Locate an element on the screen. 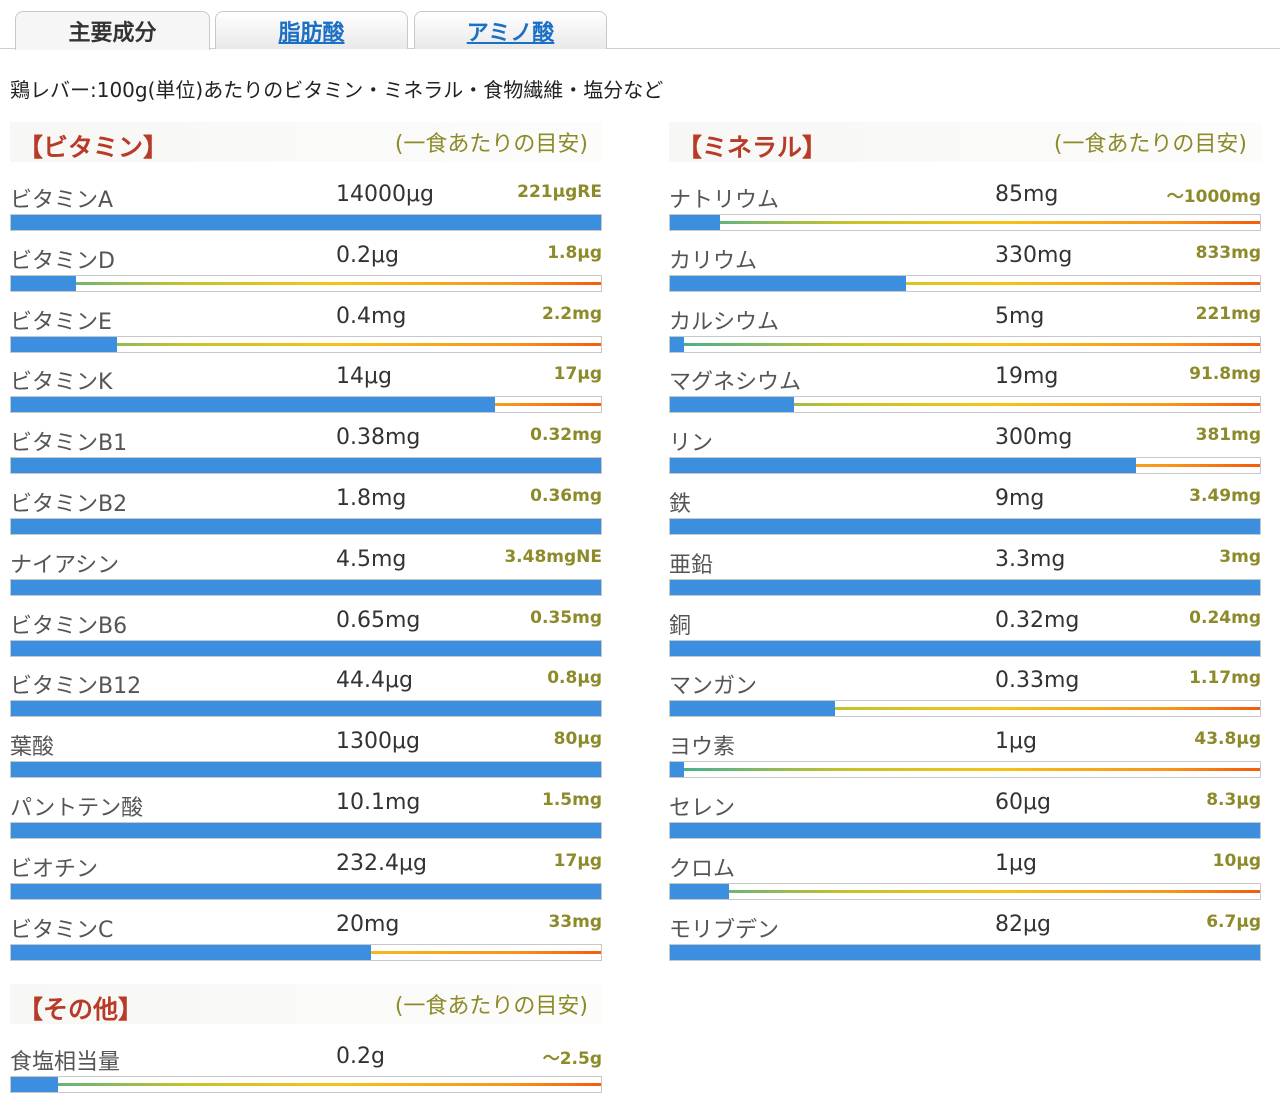  nutrient-row: マンガン 0.33mg 1.17mg is located at coordinates (965, 694).